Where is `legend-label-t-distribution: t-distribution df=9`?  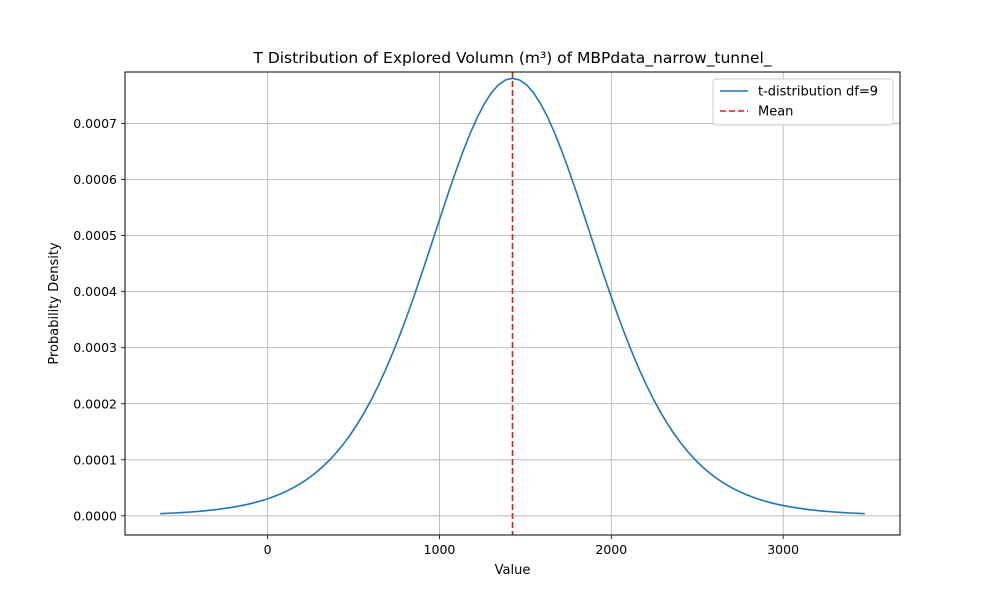
legend-label-t-distribution: t-distribution df=9 is located at coordinates (818, 92).